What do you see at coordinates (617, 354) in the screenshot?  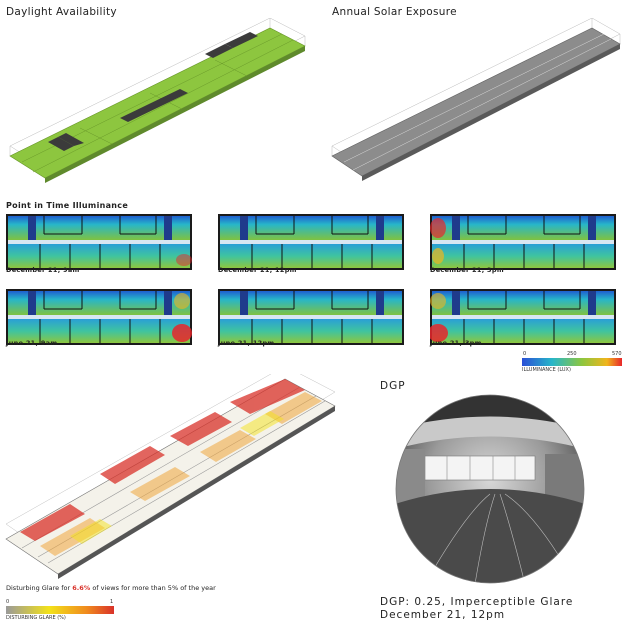 I see `illuminance-legend-max: 570` at bounding box center [617, 354].